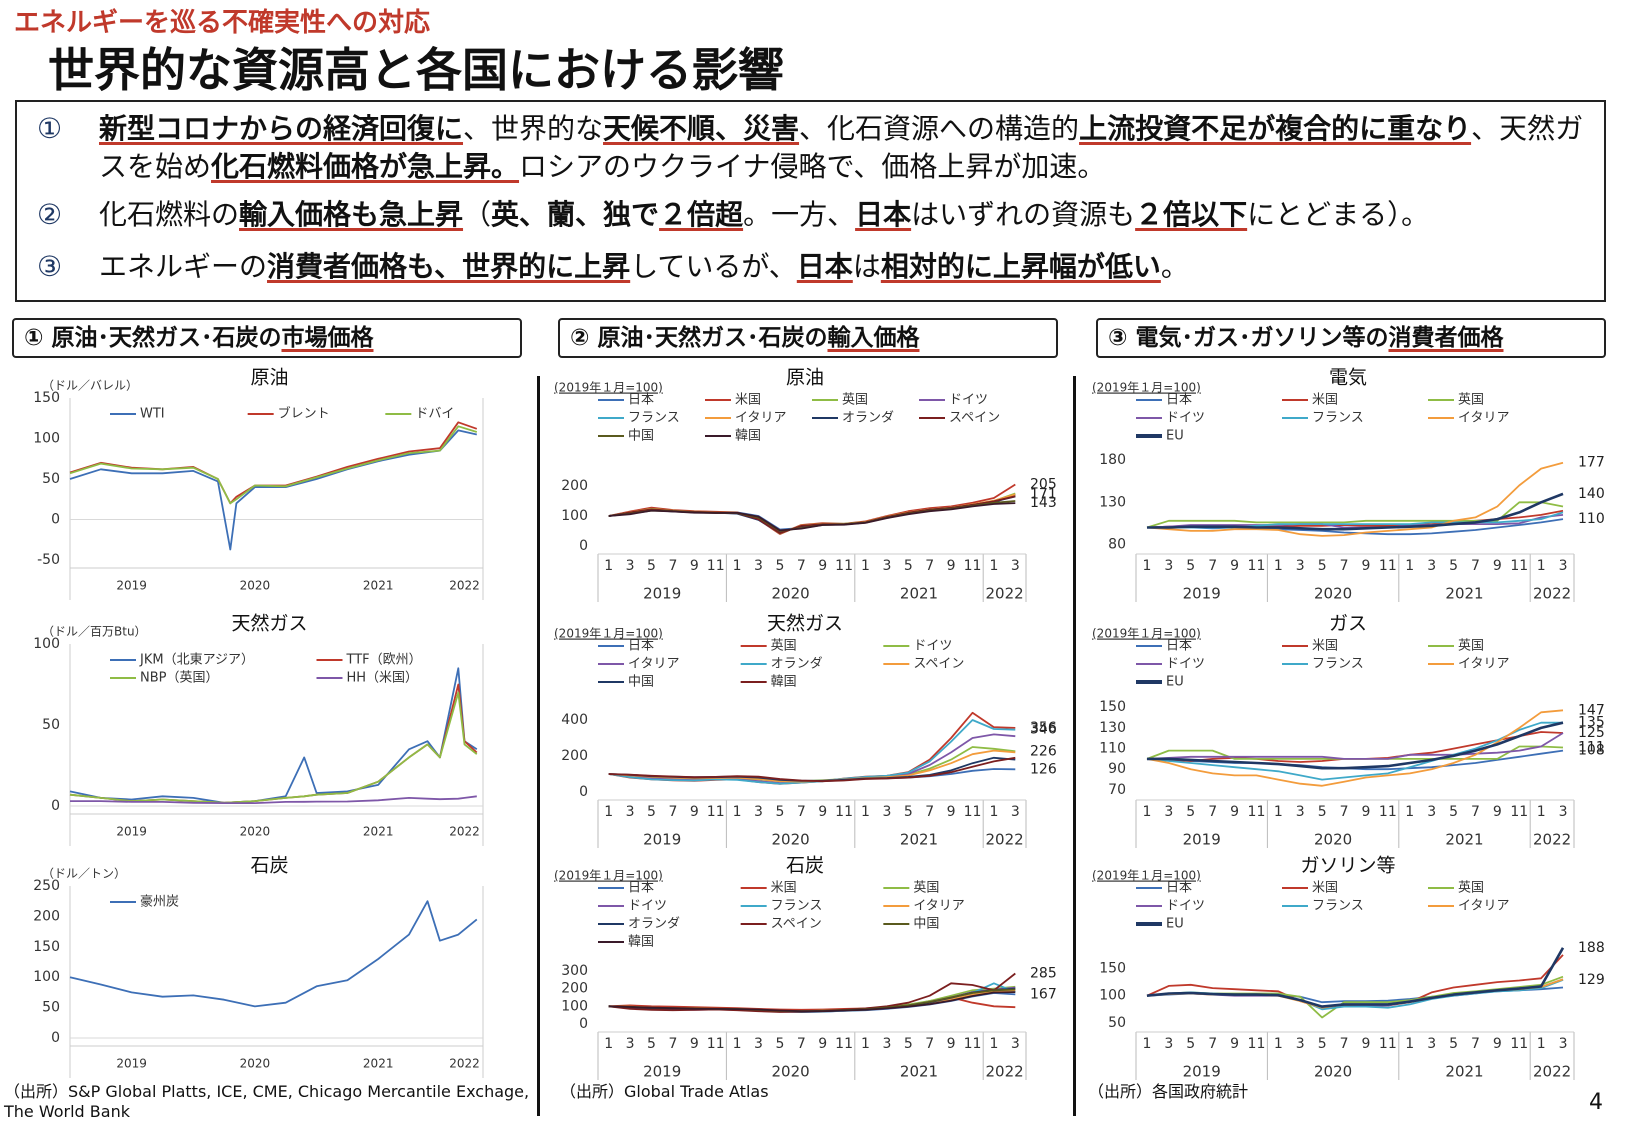 The image size is (1625, 1125). What do you see at coordinates (1338, 418) in the screenshot?
I see `legend-label: フランス` at bounding box center [1338, 418].